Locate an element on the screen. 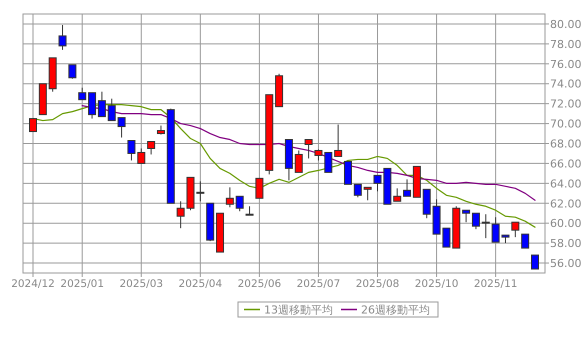 The width and height of the screenshot is (584, 339). x-tick-label: 2025/03 is located at coordinates (141, 284).